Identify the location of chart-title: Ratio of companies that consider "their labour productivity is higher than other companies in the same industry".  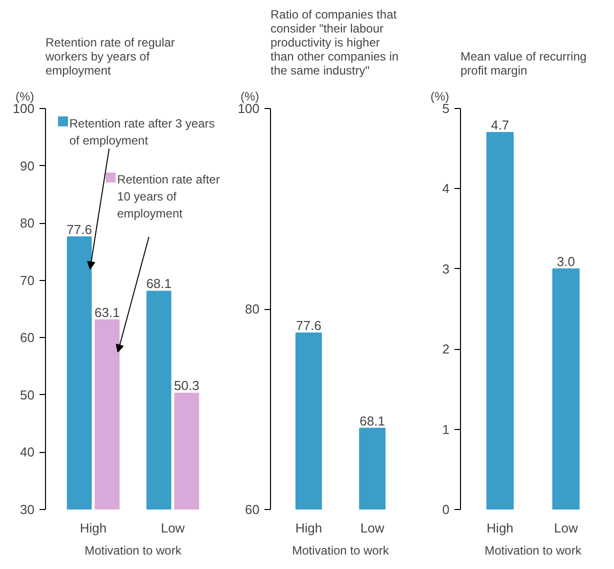
(334, 43).